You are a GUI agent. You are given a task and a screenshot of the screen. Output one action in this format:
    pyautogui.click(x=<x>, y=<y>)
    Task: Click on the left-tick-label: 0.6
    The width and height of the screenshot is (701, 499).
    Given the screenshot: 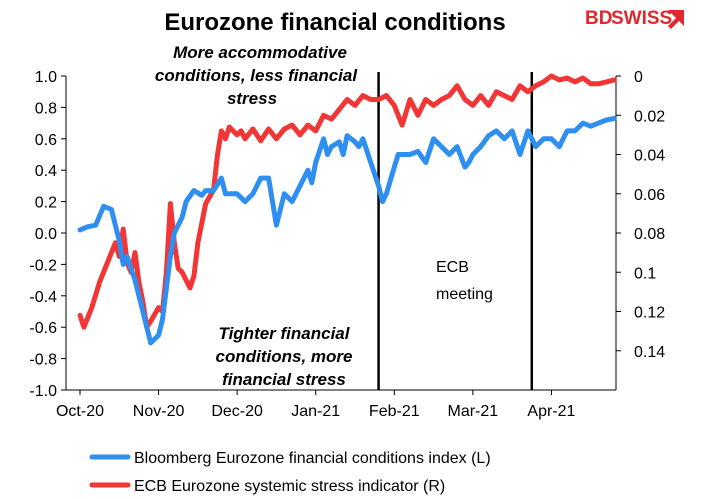 What is the action you would take?
    pyautogui.click(x=46, y=140)
    